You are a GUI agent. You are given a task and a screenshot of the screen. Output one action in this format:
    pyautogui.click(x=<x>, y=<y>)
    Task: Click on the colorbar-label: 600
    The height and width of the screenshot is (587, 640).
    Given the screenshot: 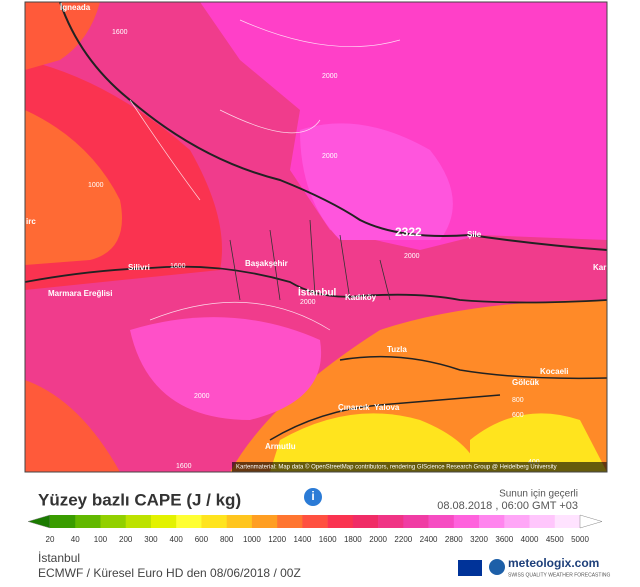 What is the action you would take?
    pyautogui.click(x=202, y=539)
    